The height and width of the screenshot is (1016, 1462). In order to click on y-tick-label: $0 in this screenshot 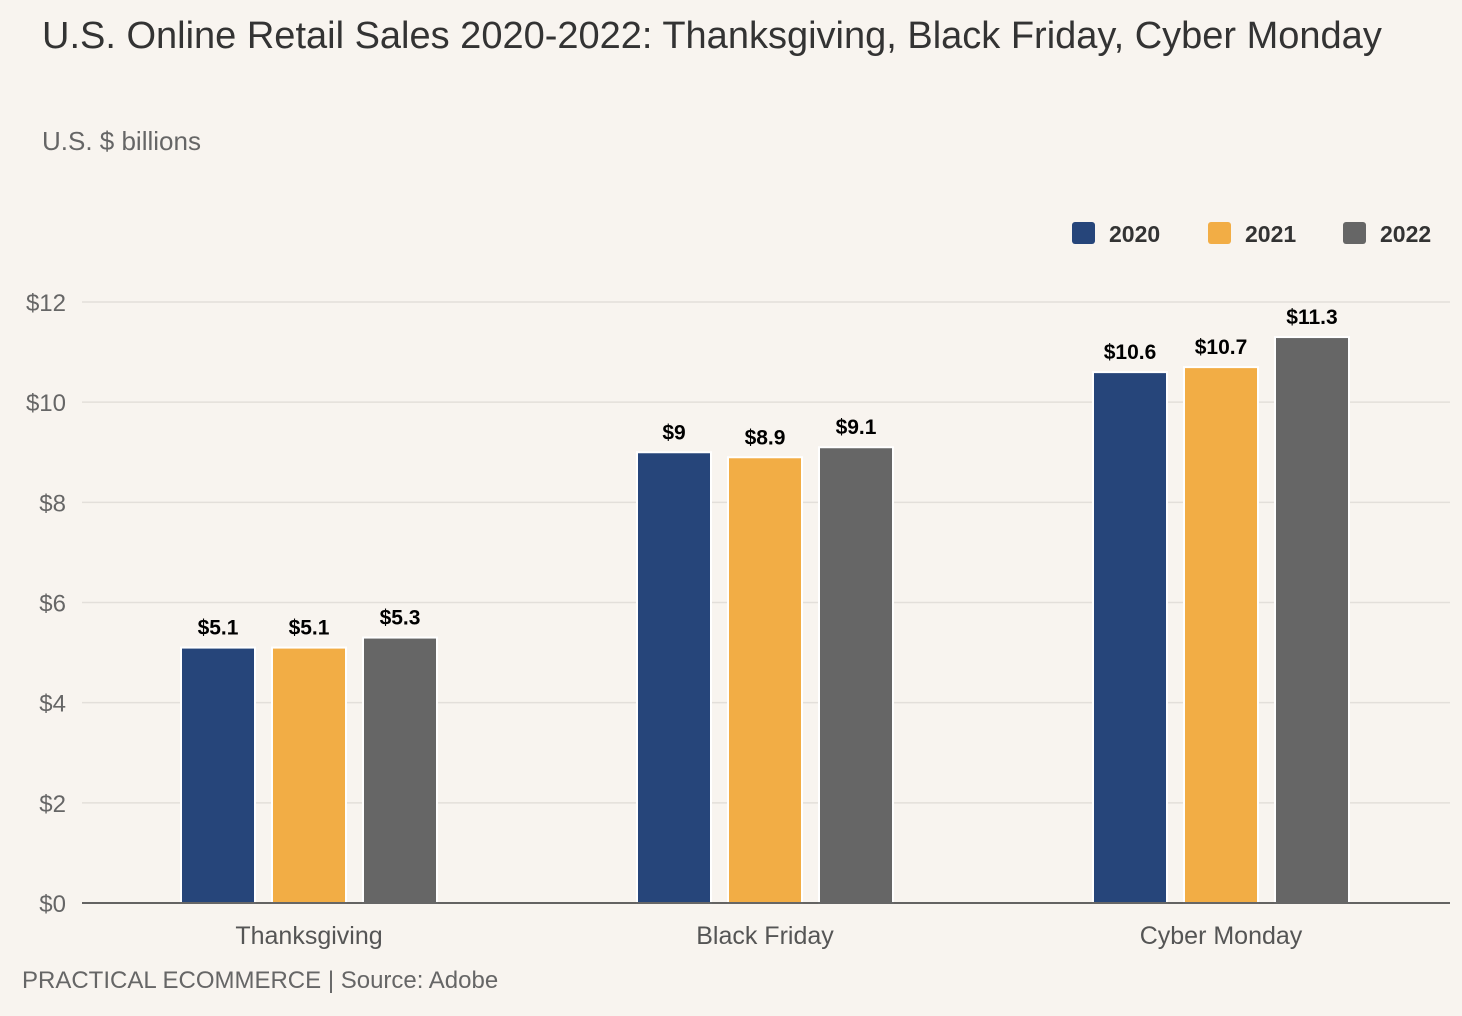, I will do `click(52, 904)`.